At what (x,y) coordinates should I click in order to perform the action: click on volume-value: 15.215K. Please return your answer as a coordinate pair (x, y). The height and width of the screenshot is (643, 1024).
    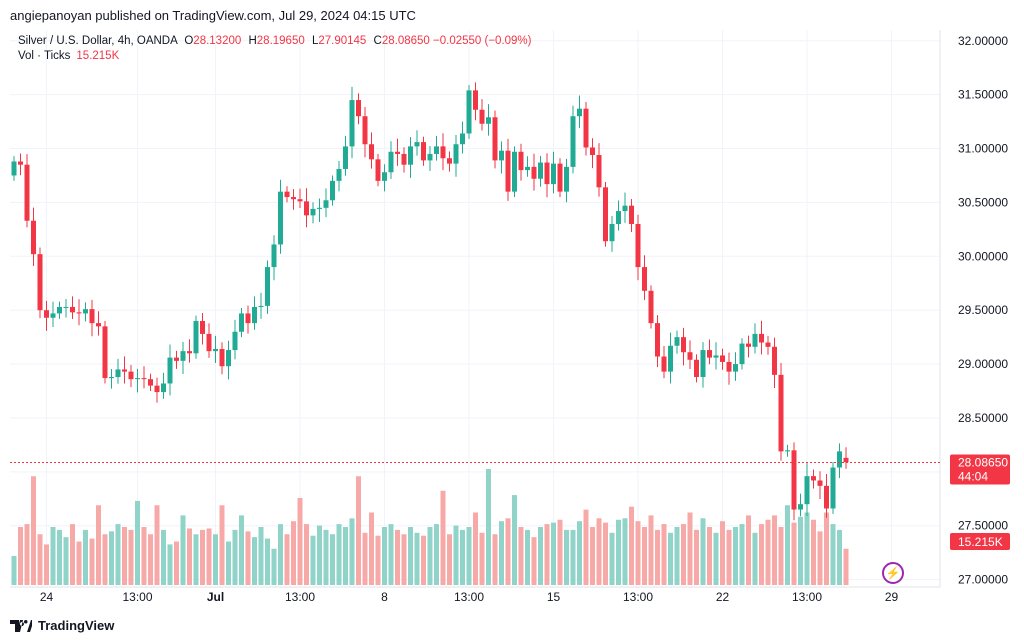
    Looking at the image, I should click on (98, 56).